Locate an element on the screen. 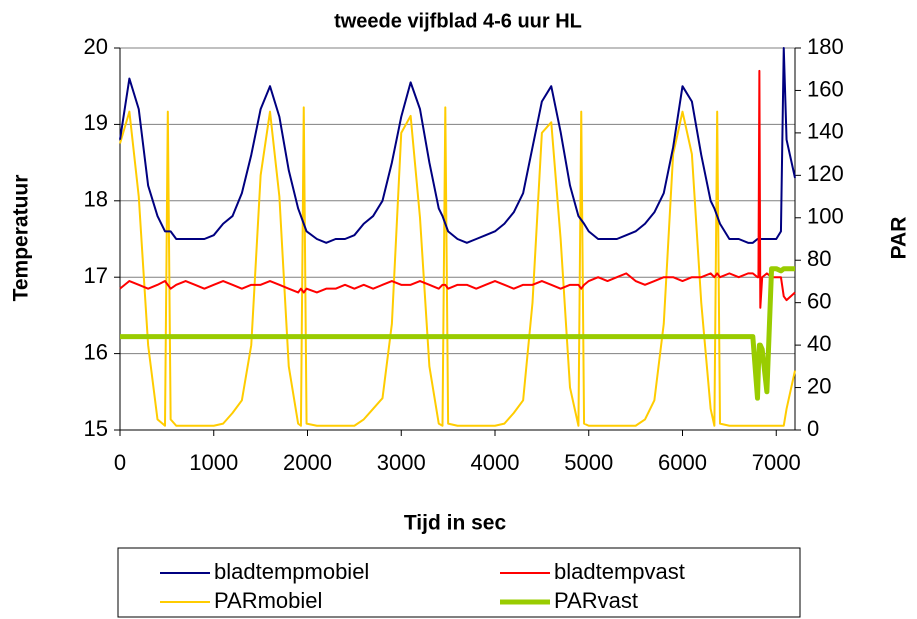 This screenshot has height=619, width=917. y-tick-label: 17 is located at coordinates (96, 275).